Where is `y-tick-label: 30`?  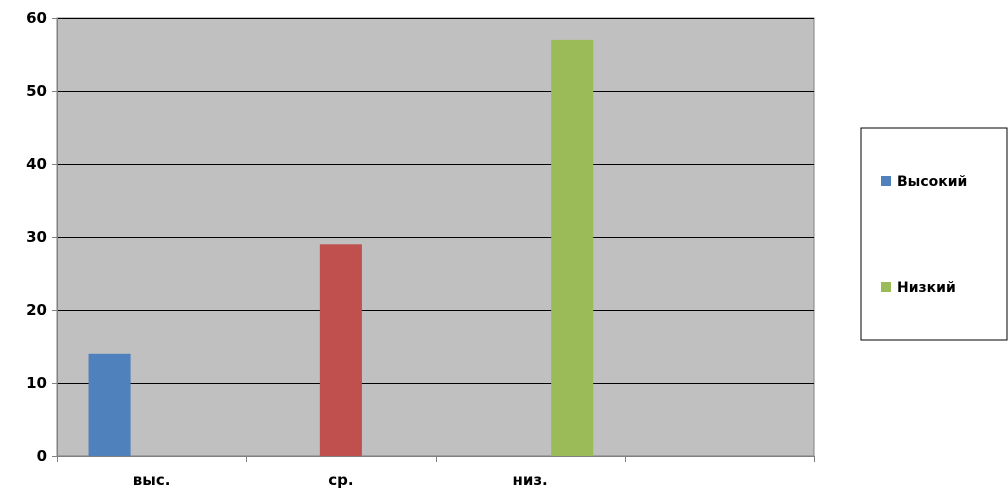
y-tick-label: 30 is located at coordinates (36, 237).